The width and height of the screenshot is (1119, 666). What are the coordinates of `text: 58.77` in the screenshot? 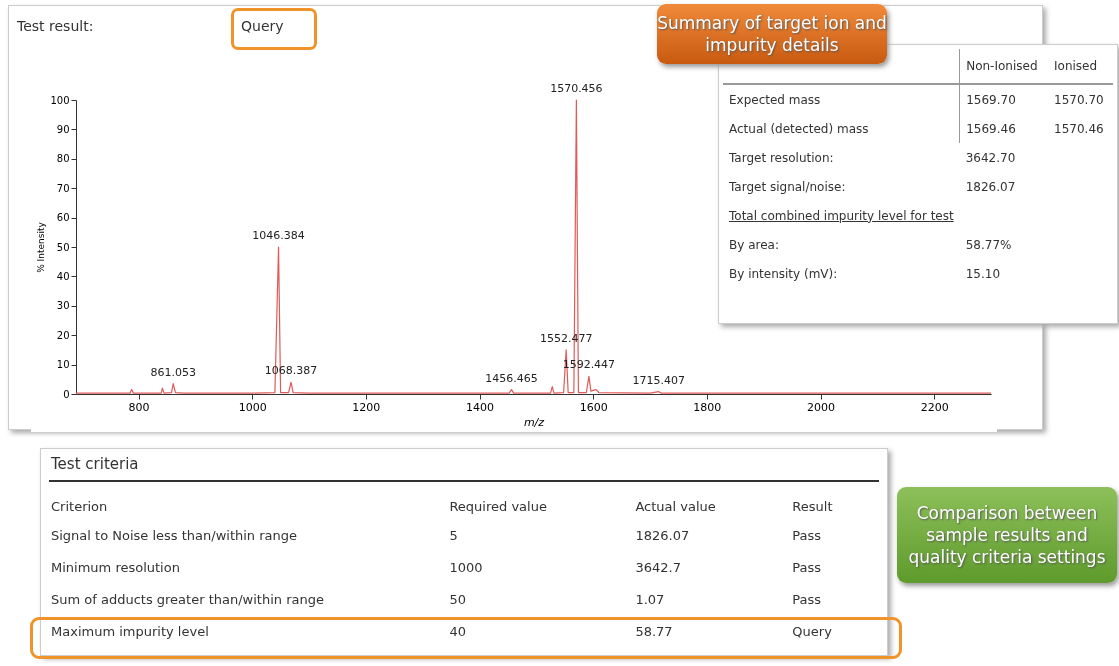 It's located at (654, 631).